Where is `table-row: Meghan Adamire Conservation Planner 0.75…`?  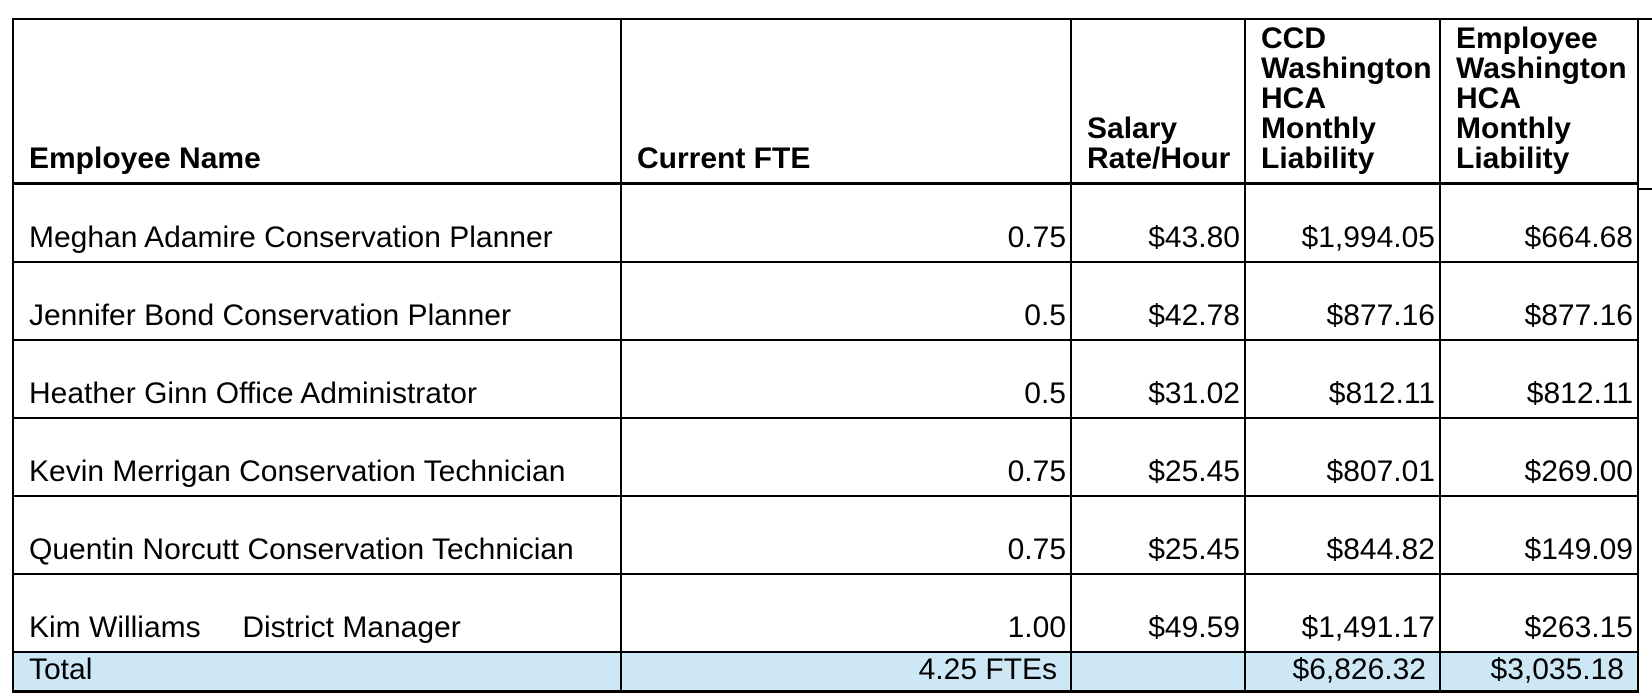 table-row: Meghan Adamire Conservation Planner 0.75… is located at coordinates (825, 222).